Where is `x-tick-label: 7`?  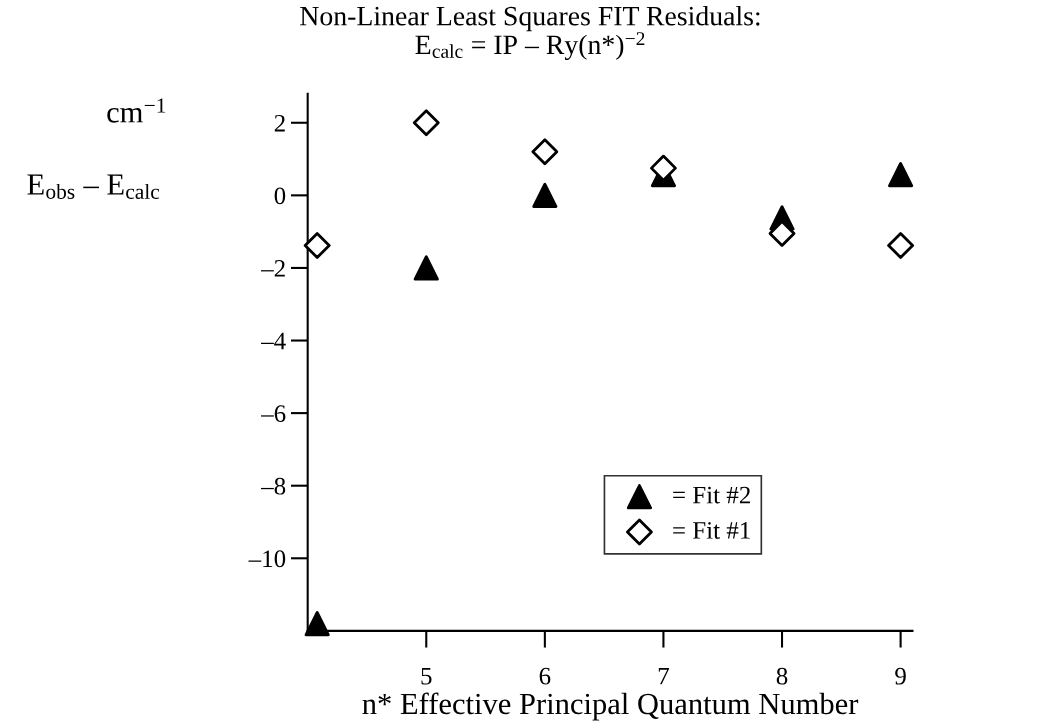 x-tick-label: 7 is located at coordinates (663, 676).